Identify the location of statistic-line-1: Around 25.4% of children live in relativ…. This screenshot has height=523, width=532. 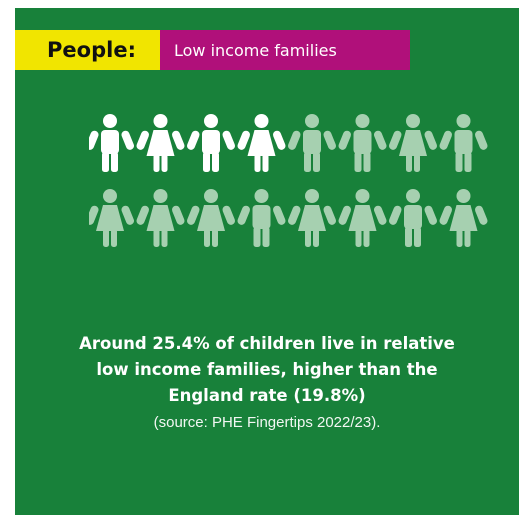
(267, 343).